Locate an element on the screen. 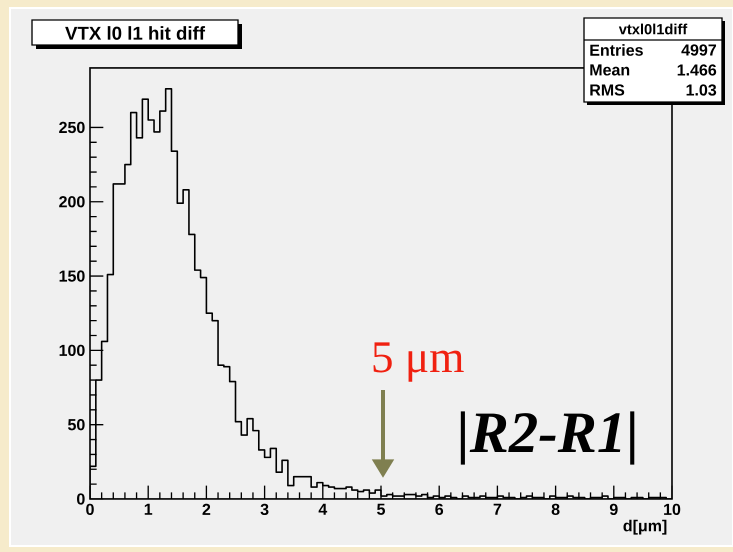 The image size is (733, 552). text: Entries is located at coordinates (616, 50).